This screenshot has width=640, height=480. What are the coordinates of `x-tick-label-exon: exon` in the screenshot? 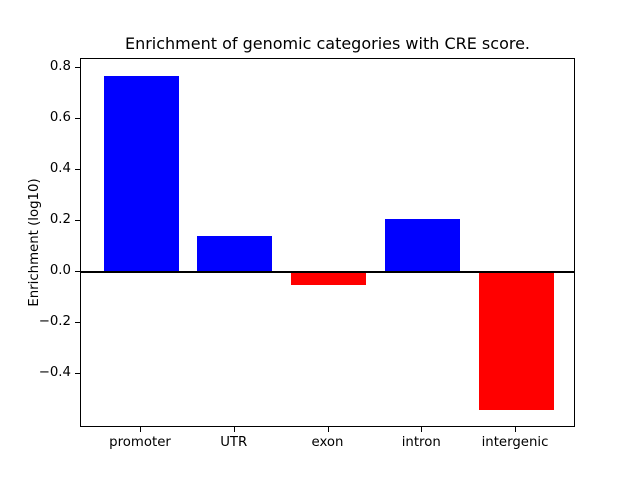 It's located at (327, 442).